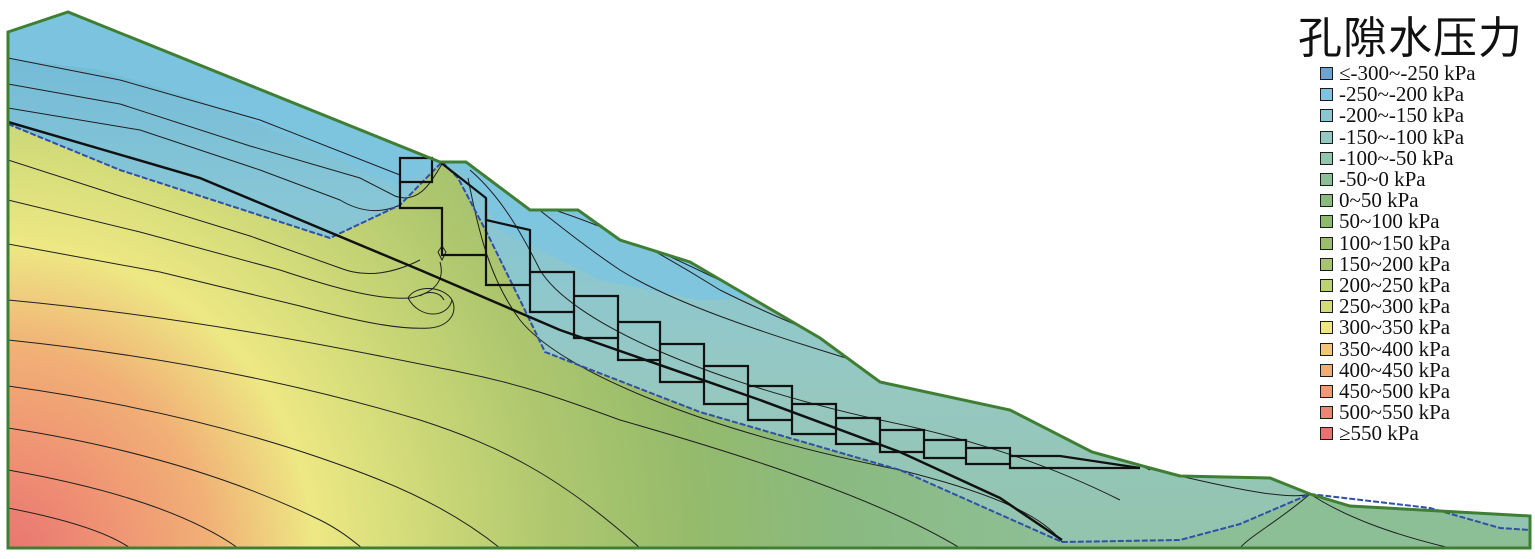 Image resolution: width=1535 pixels, height=559 pixels. I want to click on legend-title: 孔隙水压力, so click(1410, 38).